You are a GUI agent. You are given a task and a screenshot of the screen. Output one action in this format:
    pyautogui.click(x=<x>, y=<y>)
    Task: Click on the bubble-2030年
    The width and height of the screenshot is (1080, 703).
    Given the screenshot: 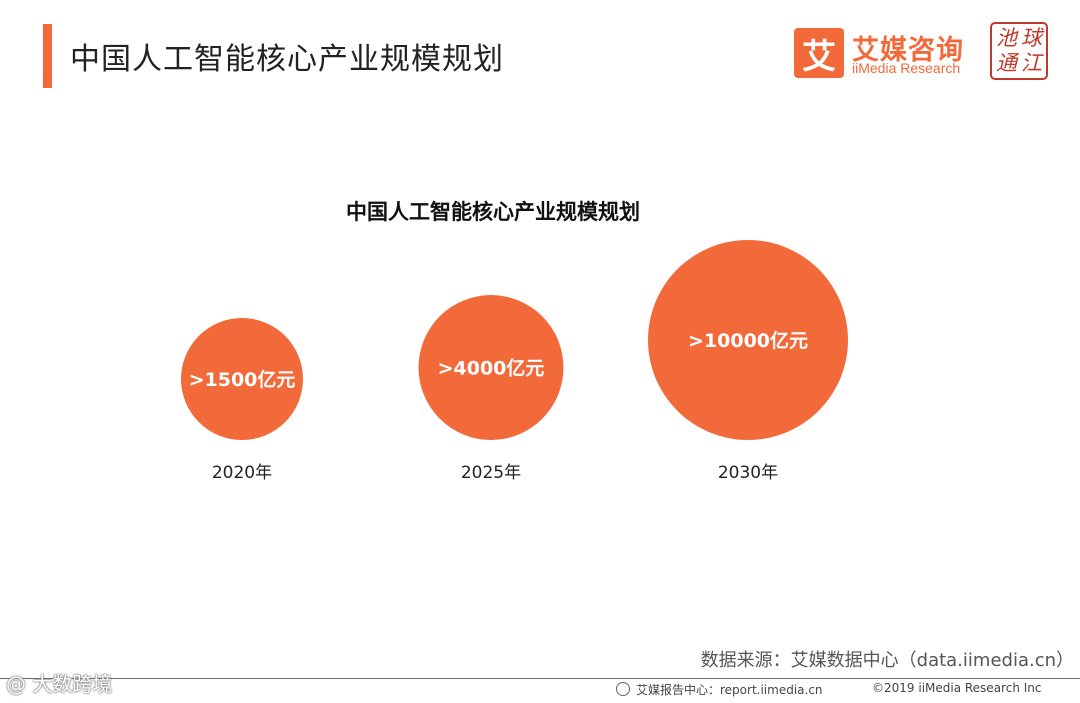 What is the action you would take?
    pyautogui.click(x=748, y=340)
    